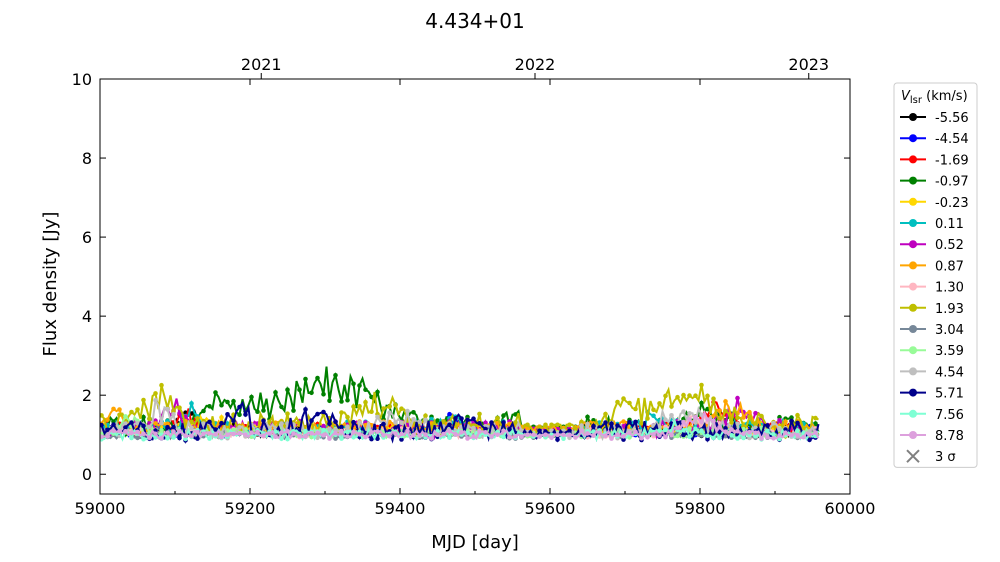  What do you see at coordinates (850, 508) in the screenshot?
I see `x-tick-label: 60000` at bounding box center [850, 508].